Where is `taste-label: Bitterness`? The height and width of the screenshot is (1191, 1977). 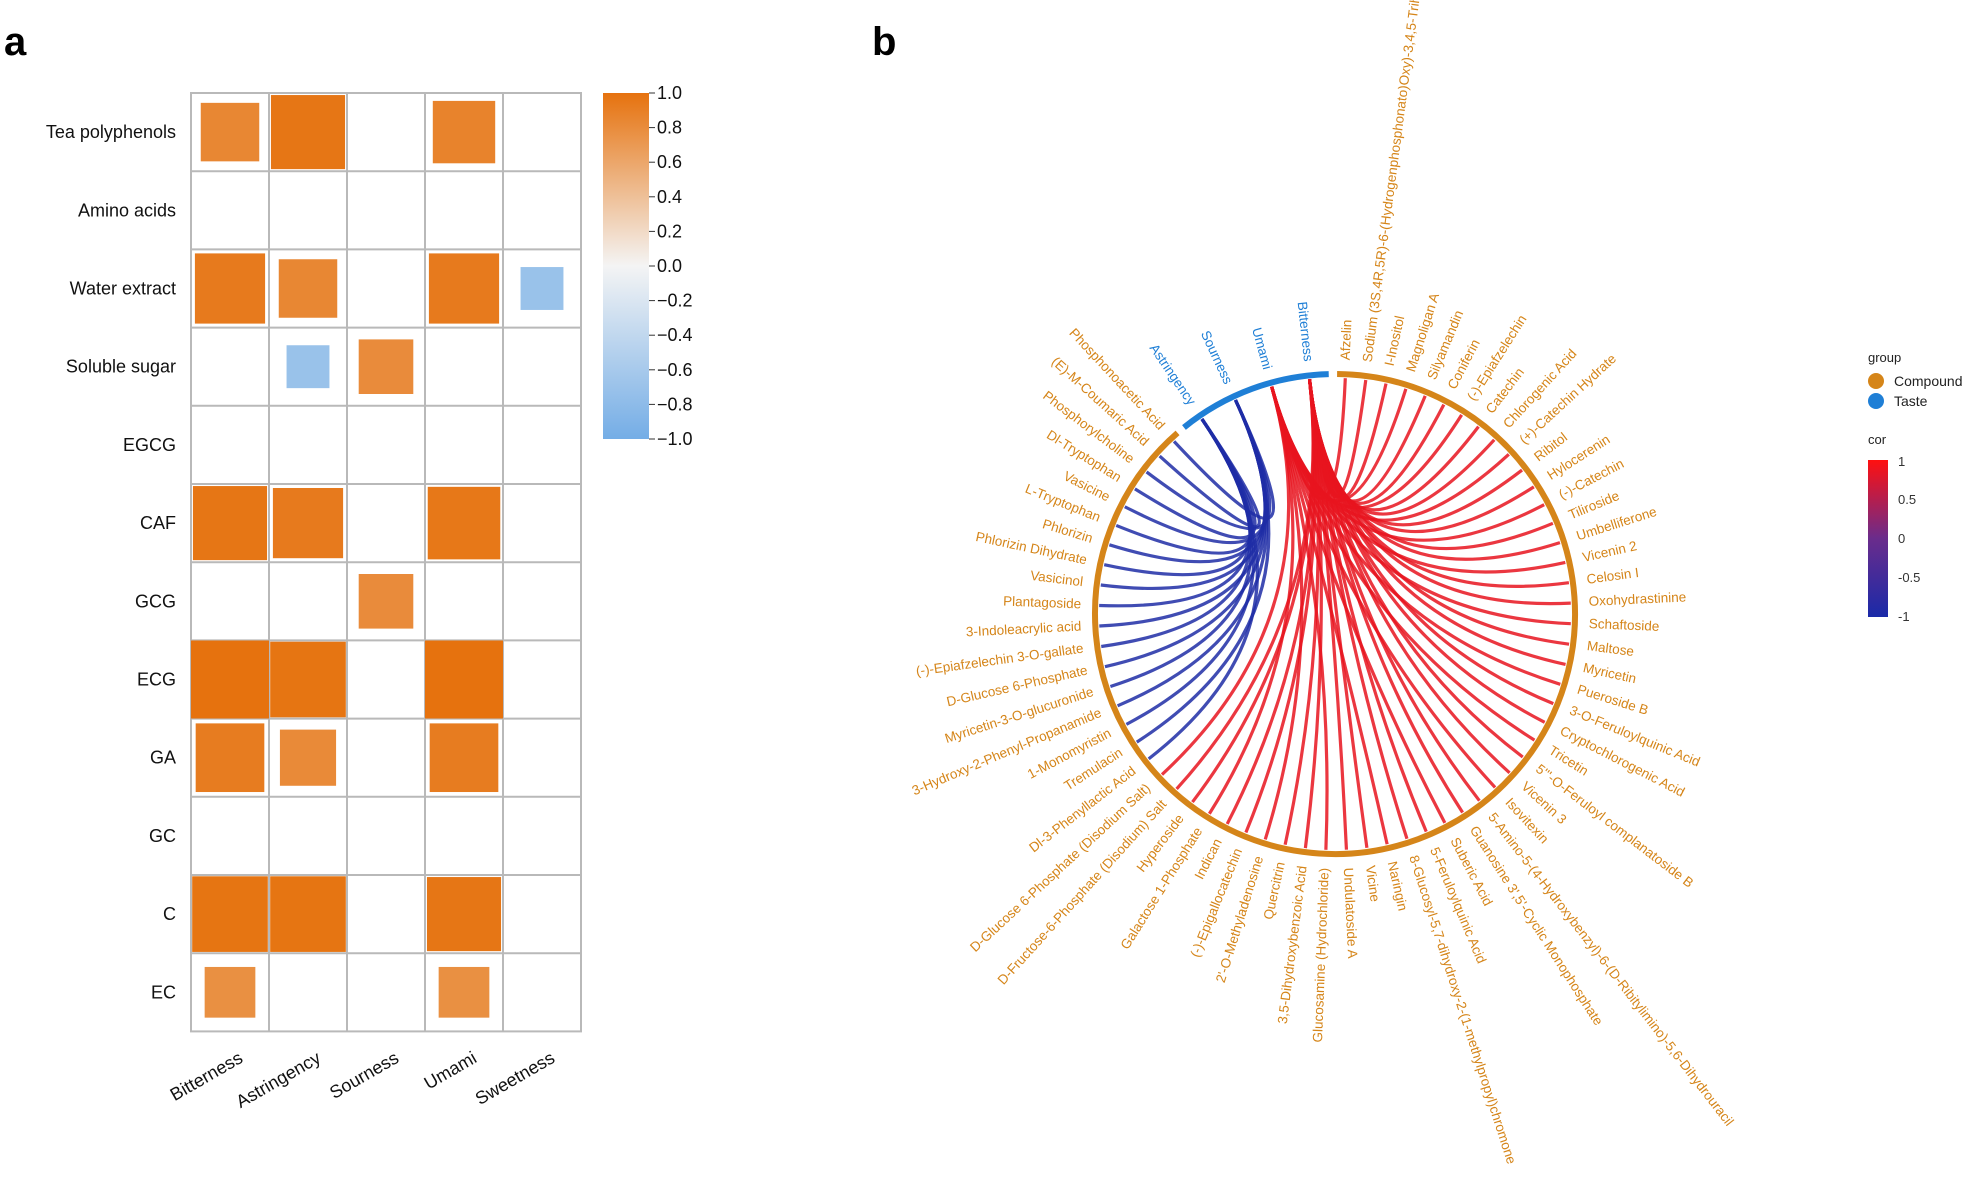 taste-label: Bitterness is located at coordinates (1305, 332).